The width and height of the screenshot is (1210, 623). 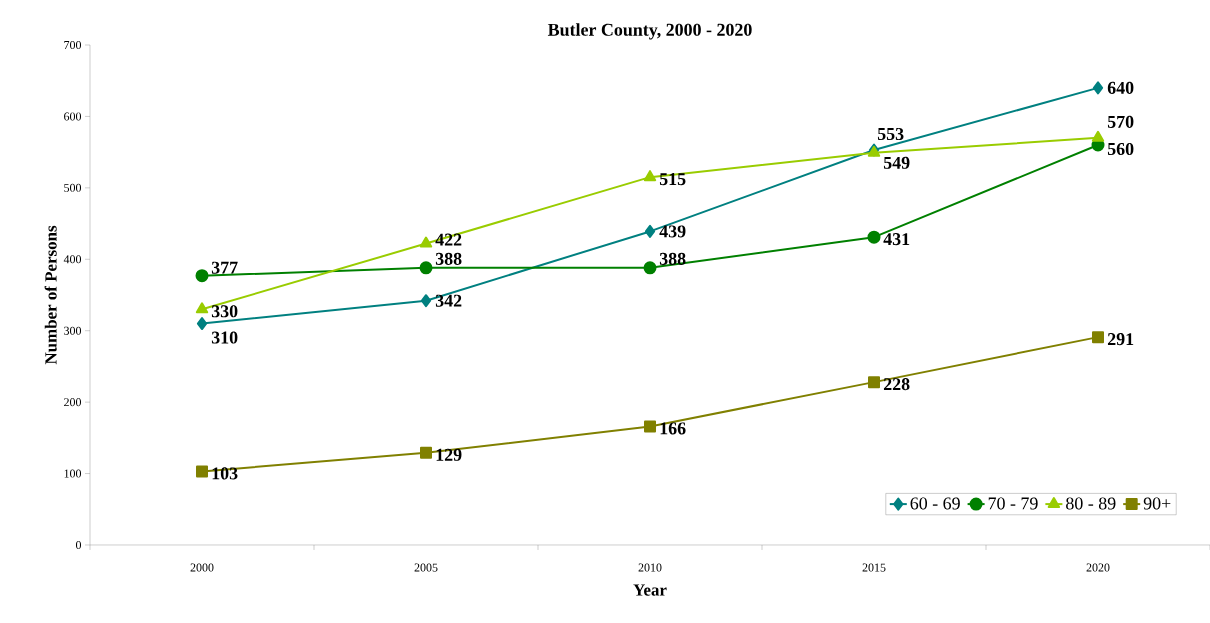 What do you see at coordinates (1120, 87) in the screenshot?
I see `data-label: 640` at bounding box center [1120, 87].